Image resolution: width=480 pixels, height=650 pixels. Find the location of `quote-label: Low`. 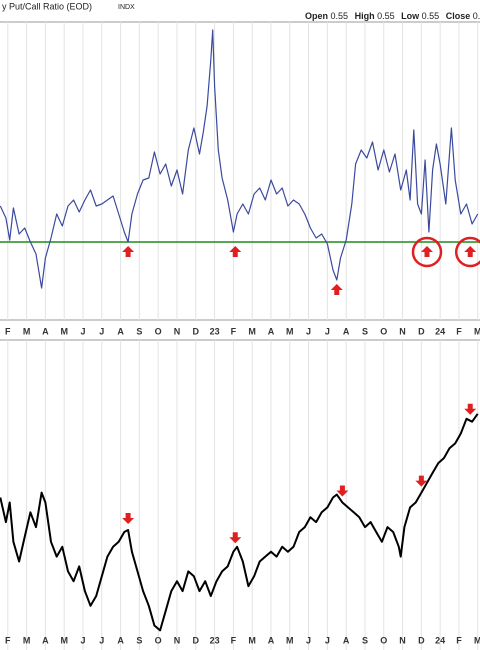

quote-label: Low is located at coordinates (410, 16).